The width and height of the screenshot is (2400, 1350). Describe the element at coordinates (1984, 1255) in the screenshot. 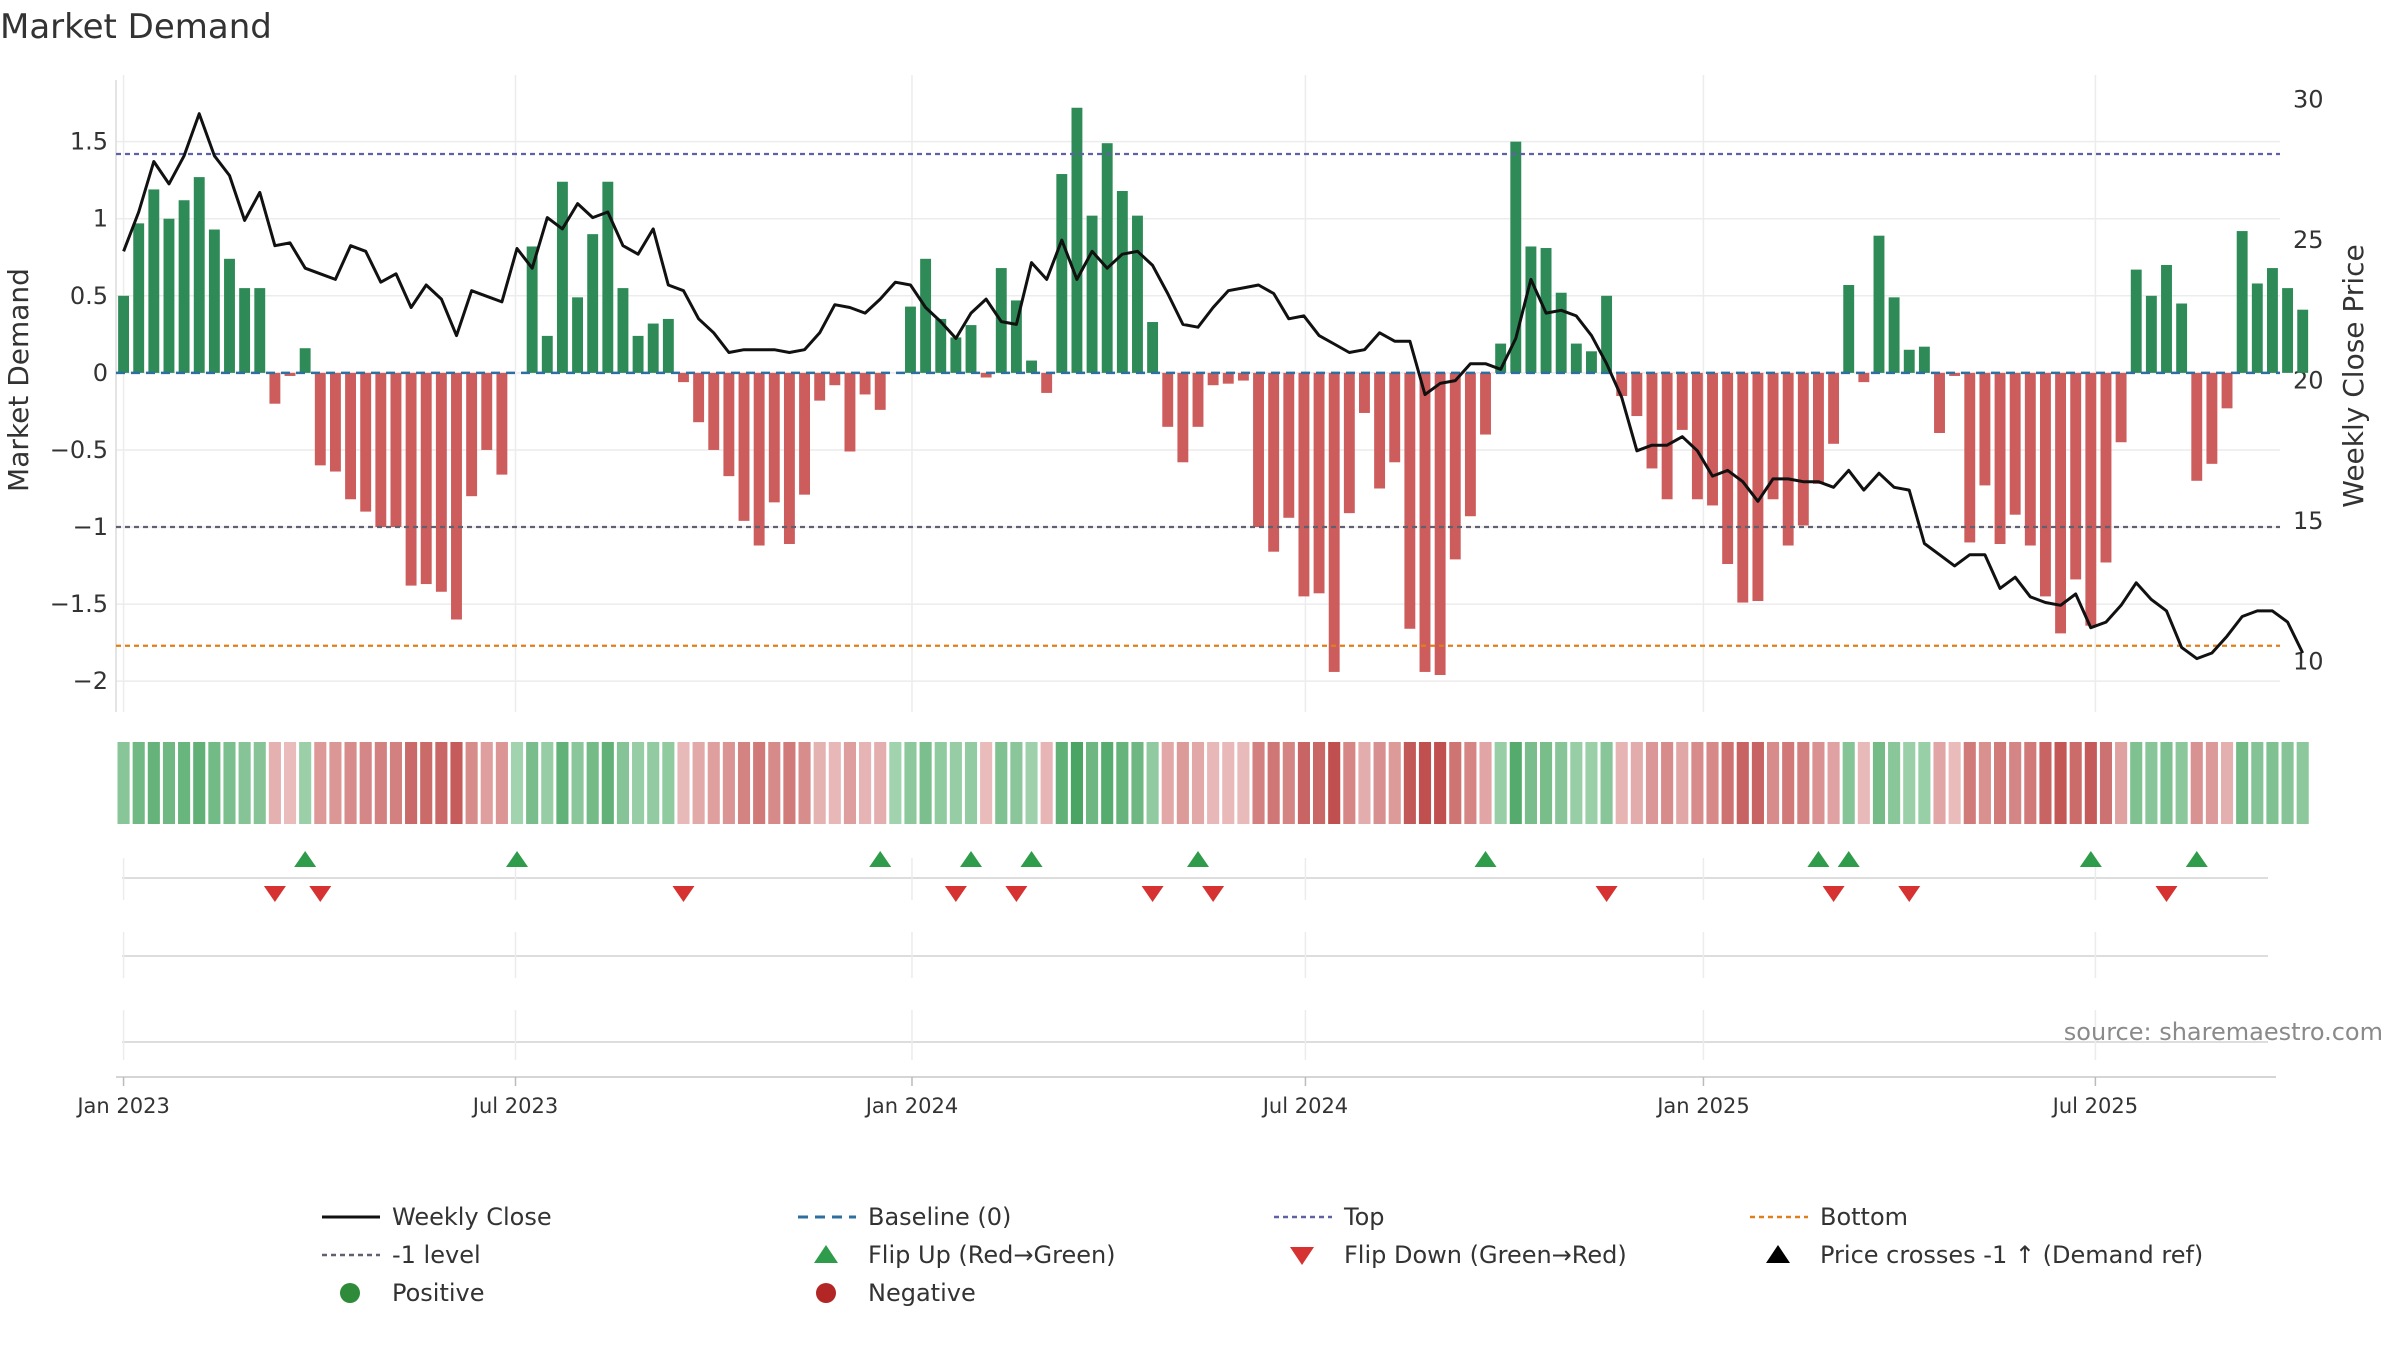

I see `legend-item: Price crosses -1 ↑ (Demand ref)` at that location.